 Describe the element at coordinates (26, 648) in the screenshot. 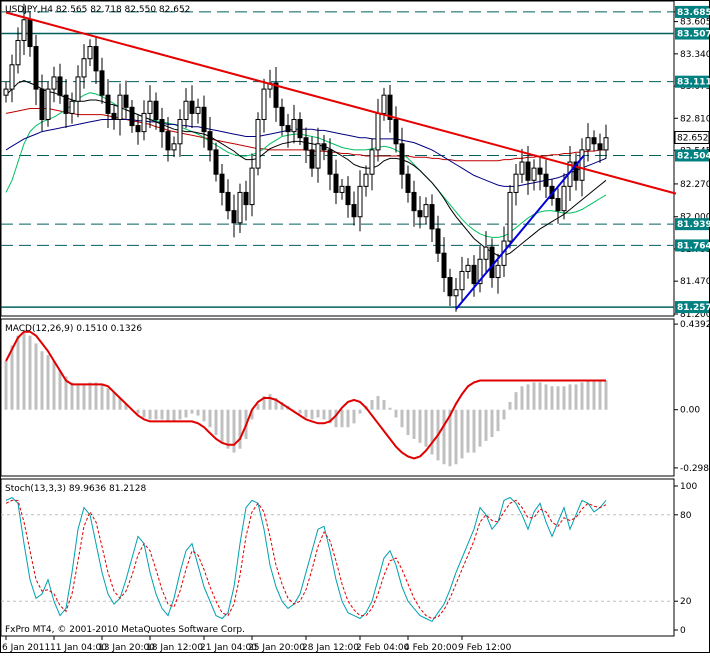

I see `x-tick-label: 6 Jan 2011` at that location.